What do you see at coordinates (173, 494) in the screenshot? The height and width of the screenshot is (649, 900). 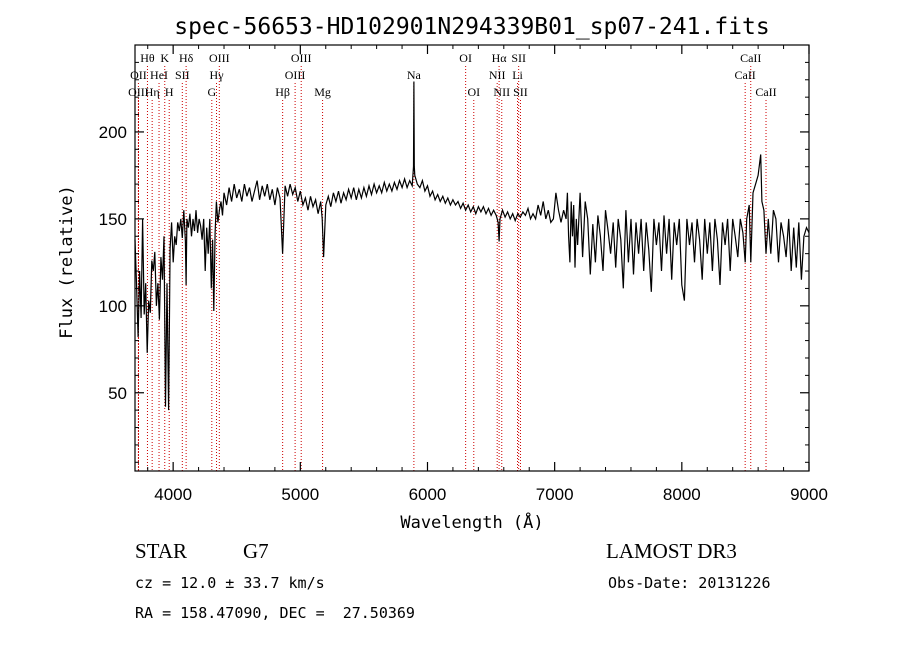 I see `x-tick-label: 4000` at bounding box center [173, 494].